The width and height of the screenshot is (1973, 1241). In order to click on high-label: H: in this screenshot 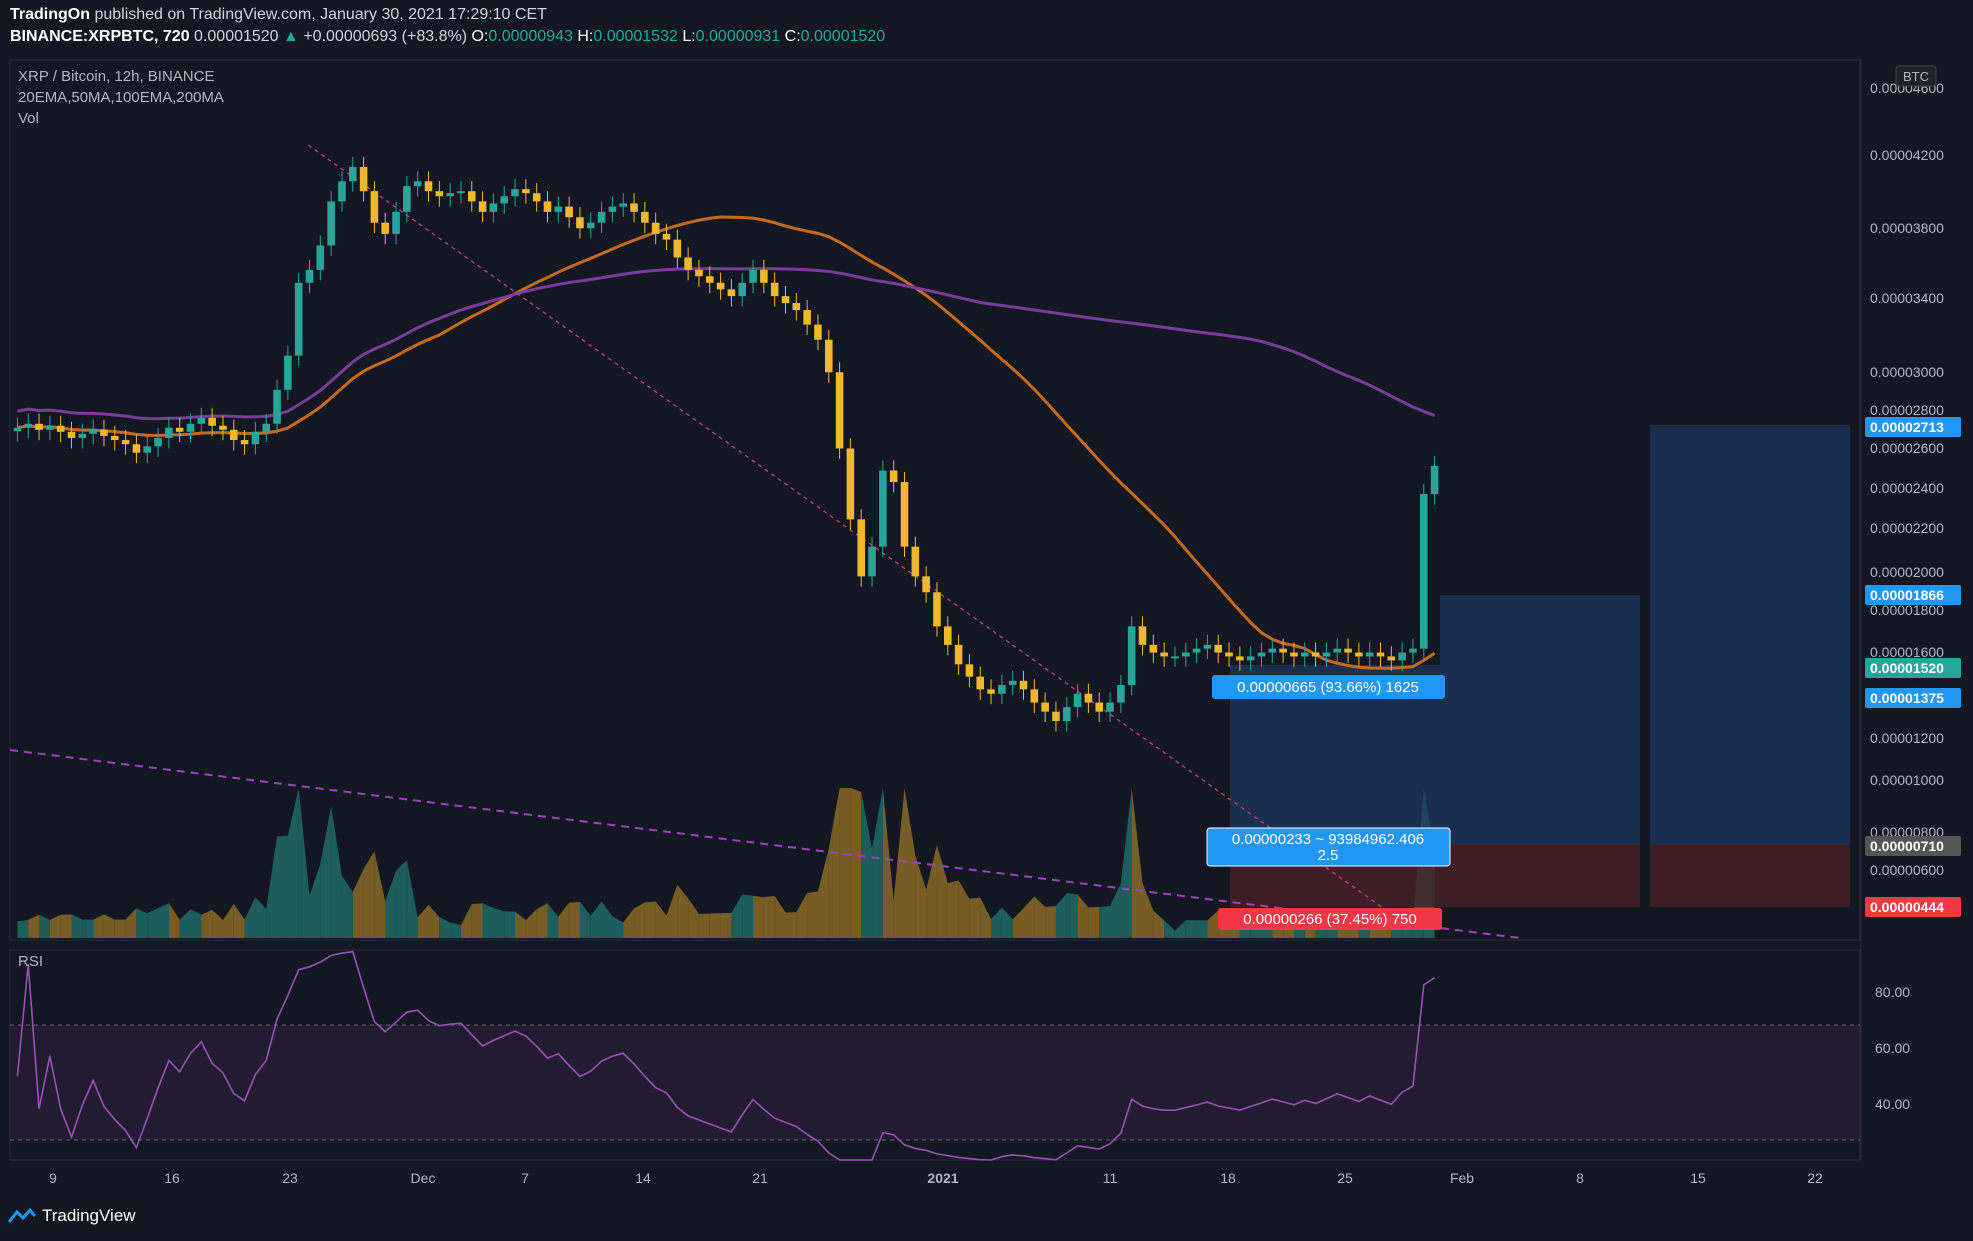, I will do `click(585, 36)`.